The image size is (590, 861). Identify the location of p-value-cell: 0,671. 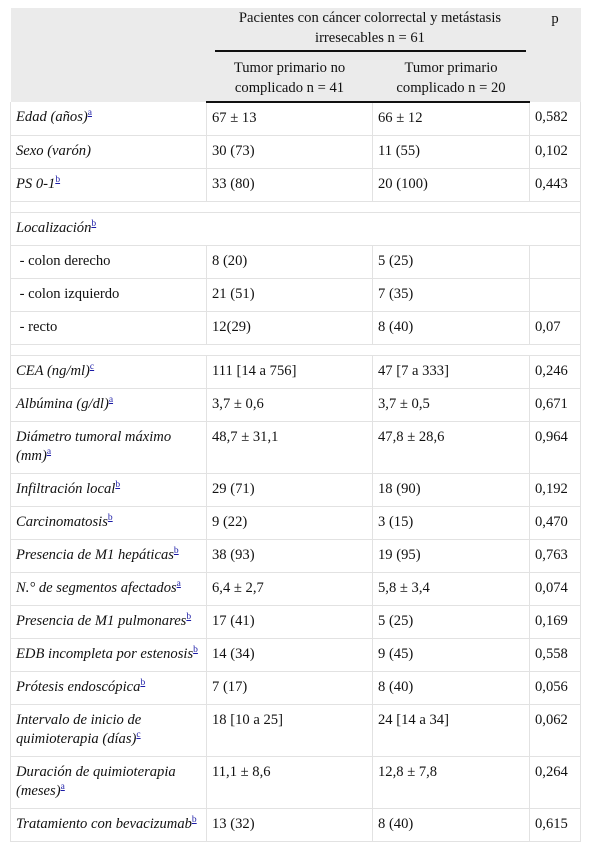
(555, 405).